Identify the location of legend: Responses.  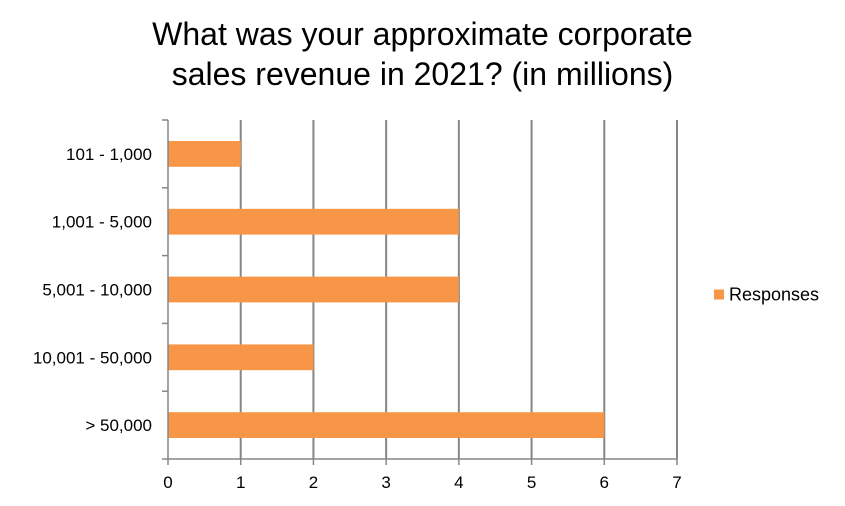
(766, 295).